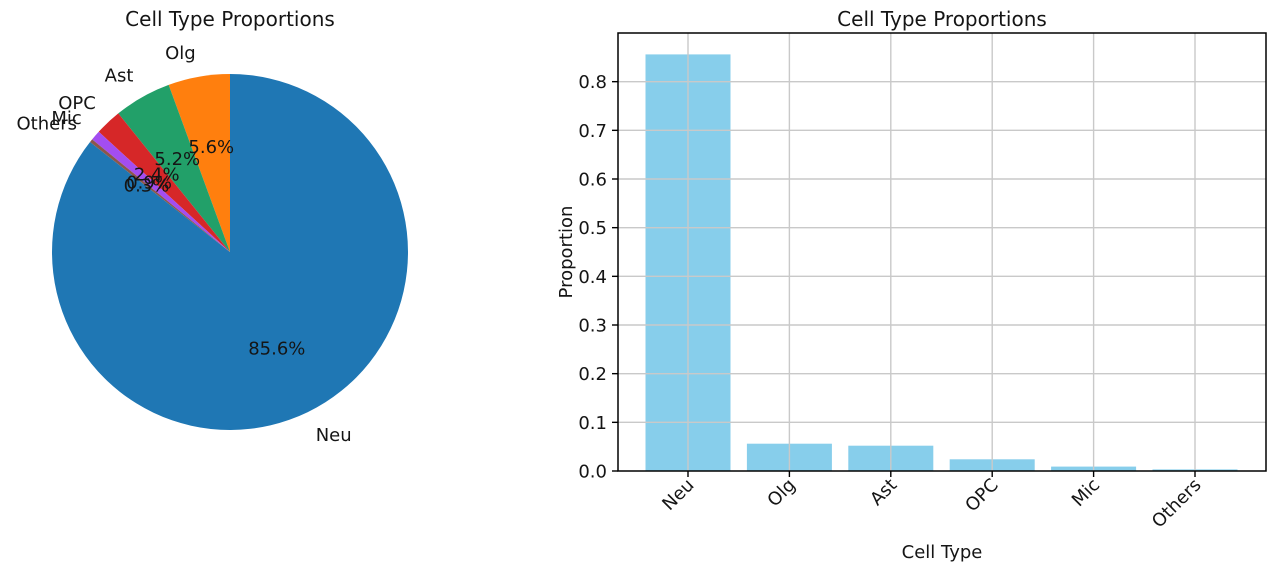  Describe the element at coordinates (180, 53) in the screenshot. I see `pie-label-olg: Olg` at that location.